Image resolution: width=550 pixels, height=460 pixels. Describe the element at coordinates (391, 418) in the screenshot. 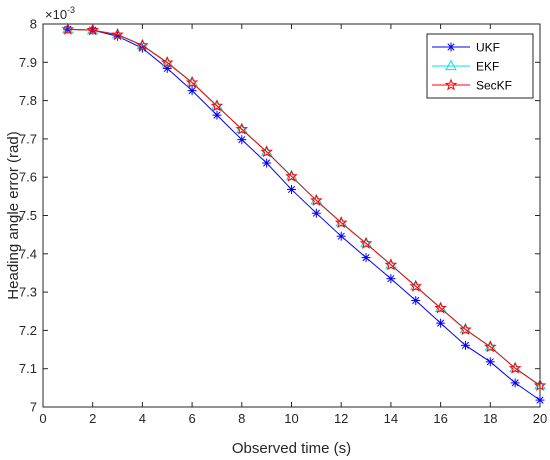

I see `x-tick-label: 14` at that location.